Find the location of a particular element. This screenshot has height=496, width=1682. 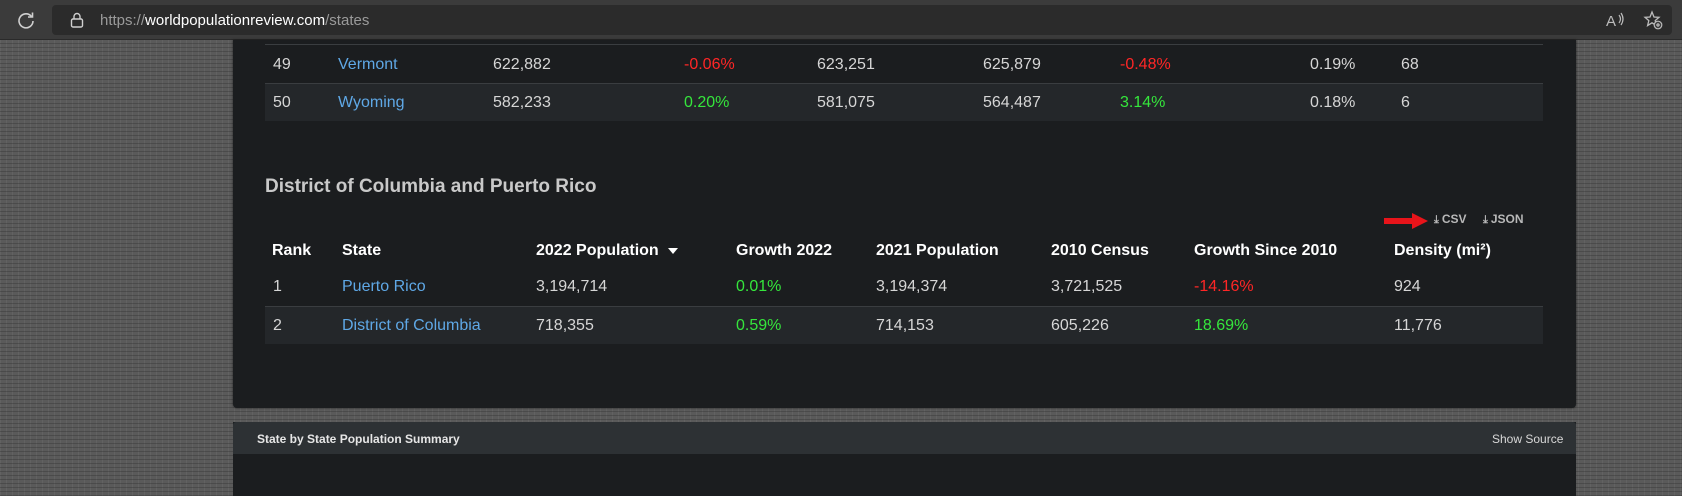

annotation-arrow-icon is located at coordinates (1406, 221).